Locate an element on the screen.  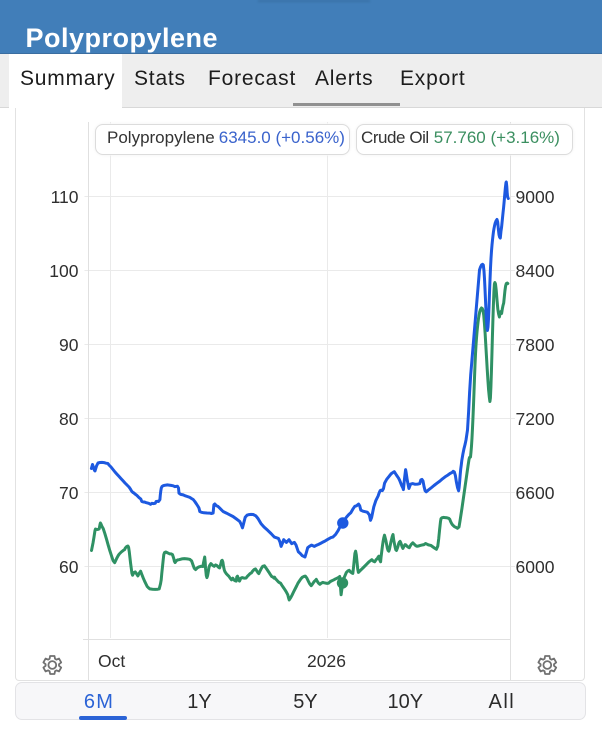
svg-text: 6000 is located at coordinates (535, 567).